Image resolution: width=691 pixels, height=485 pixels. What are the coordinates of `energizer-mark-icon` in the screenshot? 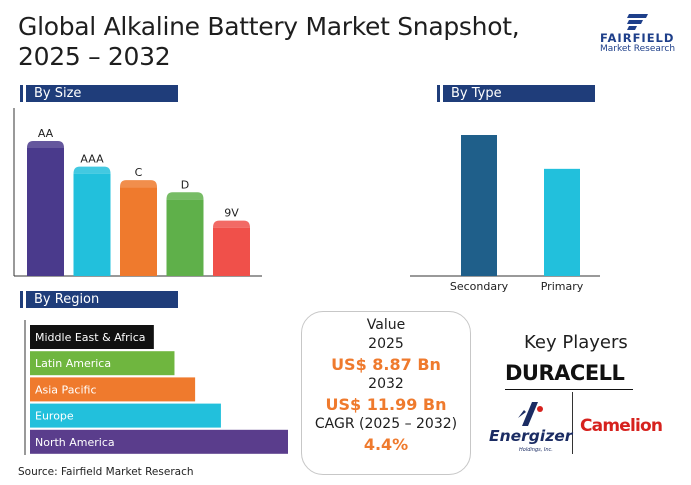 It's located at (530, 414).